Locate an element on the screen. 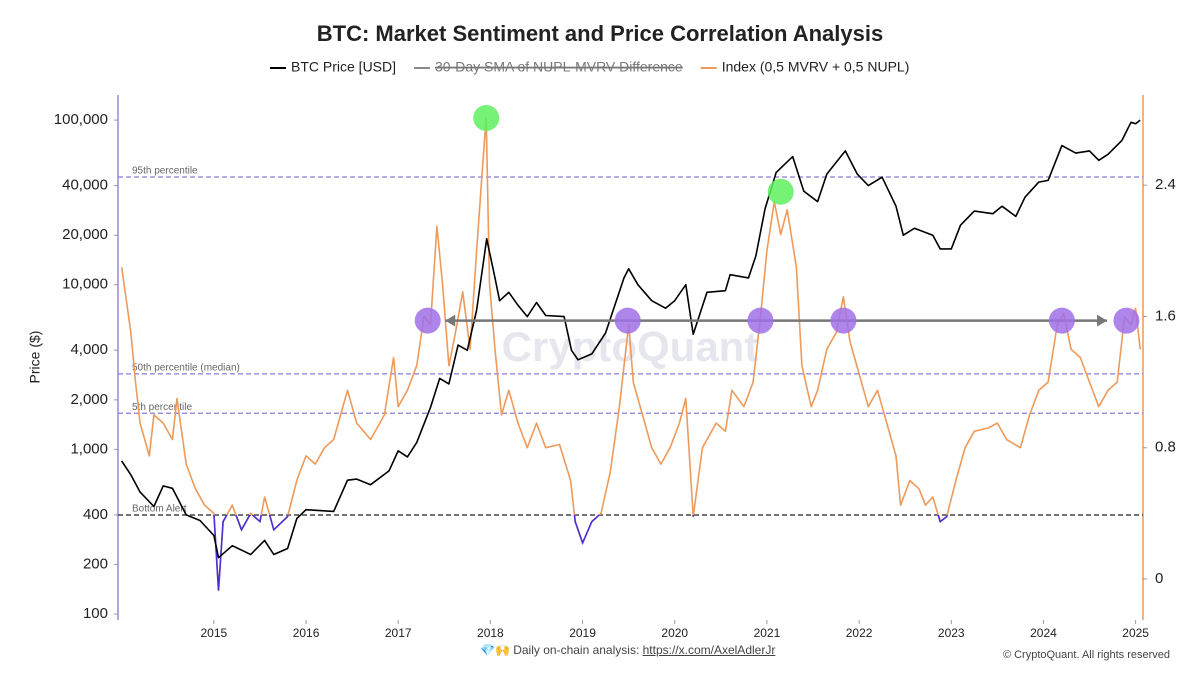  copyright: © CryptoQuant. All rights reserved is located at coordinates (1086, 655).